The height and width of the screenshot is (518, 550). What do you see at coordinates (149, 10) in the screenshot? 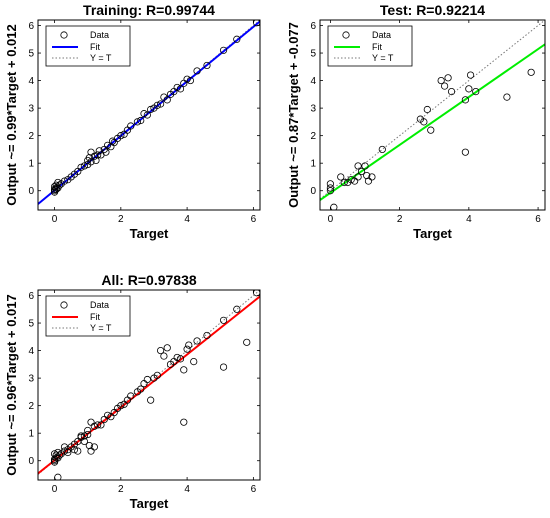
I see `chart-title: Training: R=0.99744` at bounding box center [149, 10].